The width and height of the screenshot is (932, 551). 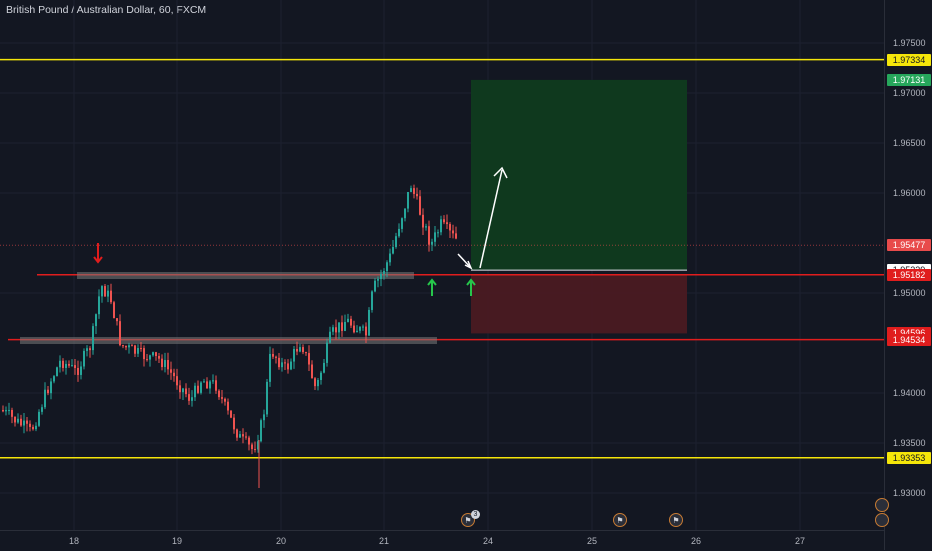 I want to click on time-tick-label: 26, so click(x=696, y=541).